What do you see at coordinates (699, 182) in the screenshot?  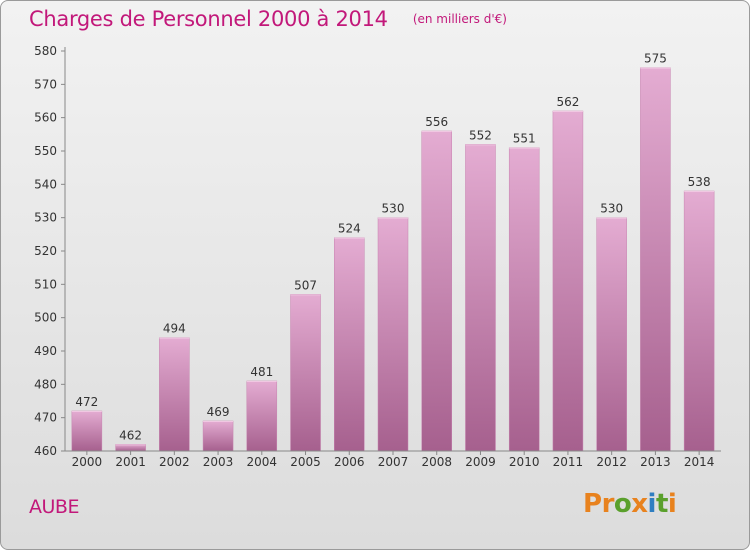 I see `value-label-2014: 538` at bounding box center [699, 182].